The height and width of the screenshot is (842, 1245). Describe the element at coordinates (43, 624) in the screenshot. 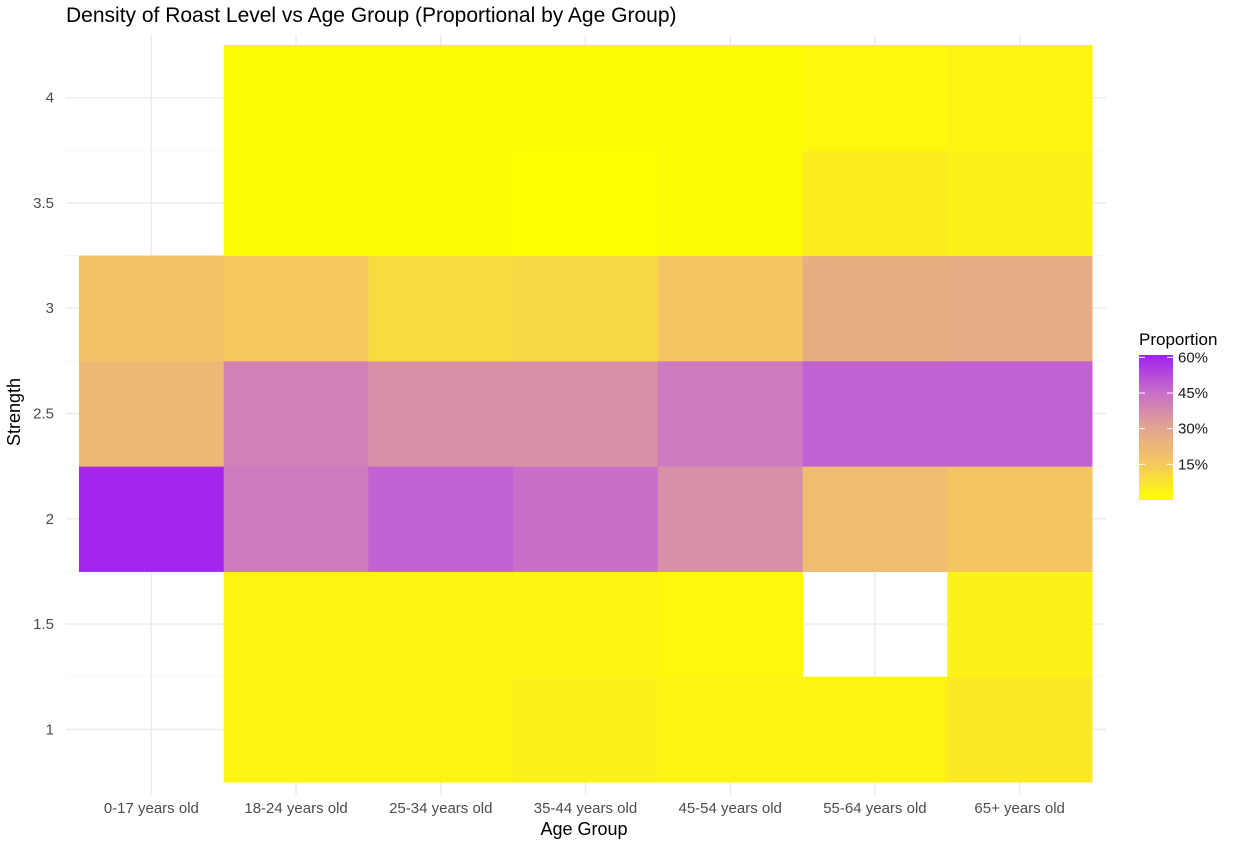

I see `y-tick-label: 1.5` at that location.